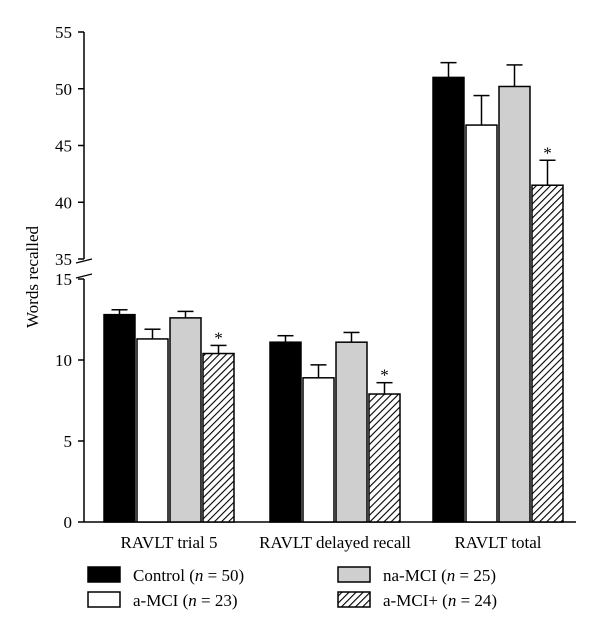  I want to click on legend-label: a-MCI+ (n = 24), so click(440, 600).